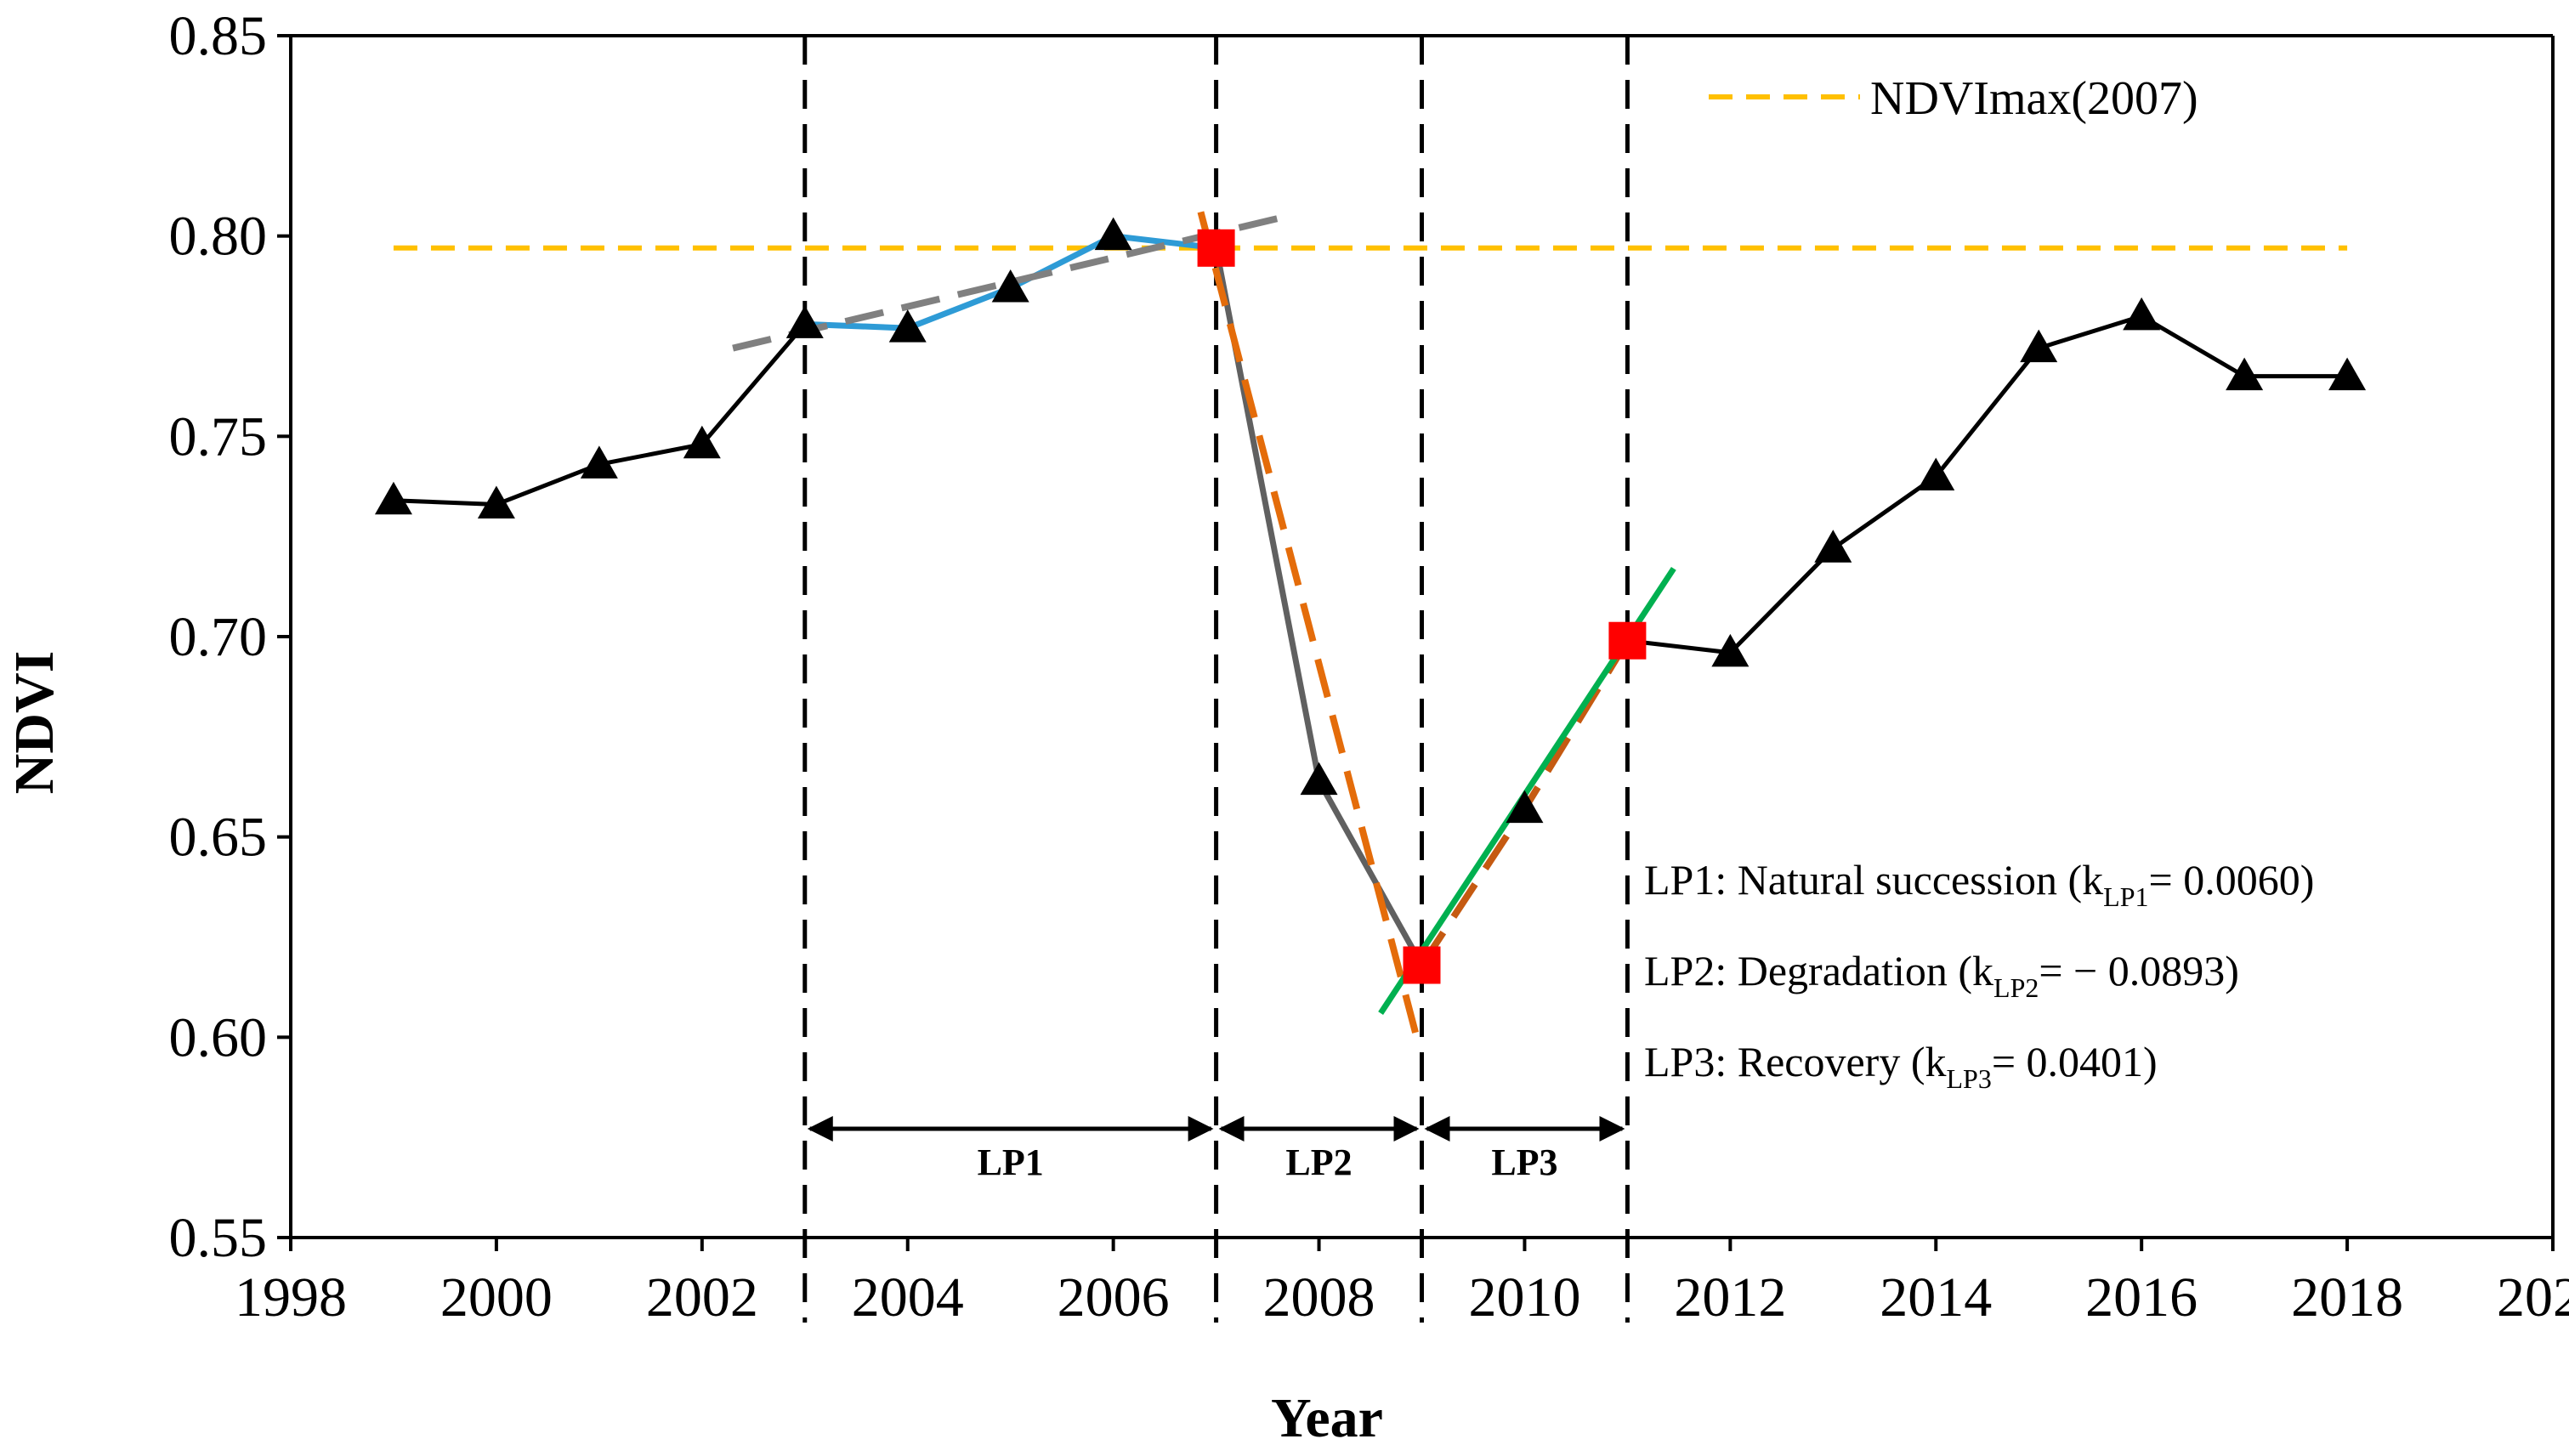  I want to click on y-tick-label: 0.70, so click(218, 637).